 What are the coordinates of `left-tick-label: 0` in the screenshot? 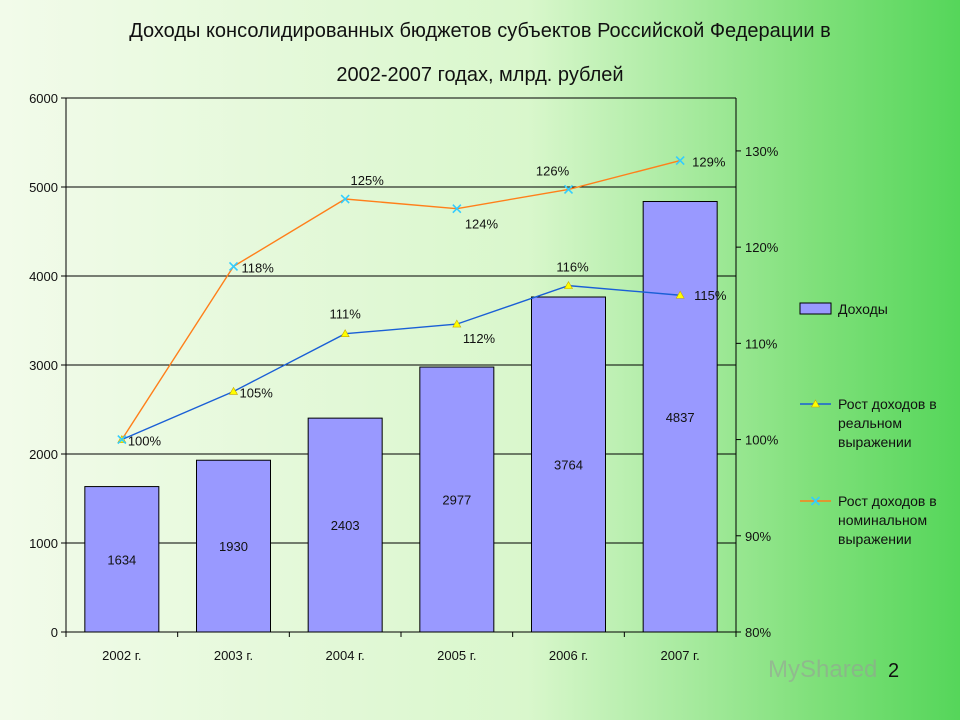 It's located at (54, 632).